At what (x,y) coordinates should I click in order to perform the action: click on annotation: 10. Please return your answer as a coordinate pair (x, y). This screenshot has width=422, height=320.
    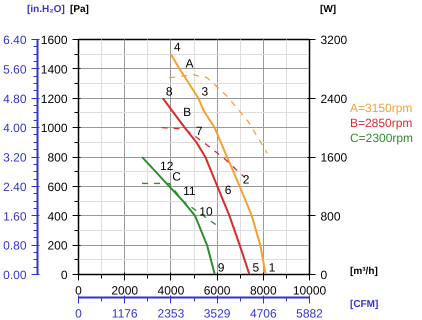
    Looking at the image, I should click on (206, 211).